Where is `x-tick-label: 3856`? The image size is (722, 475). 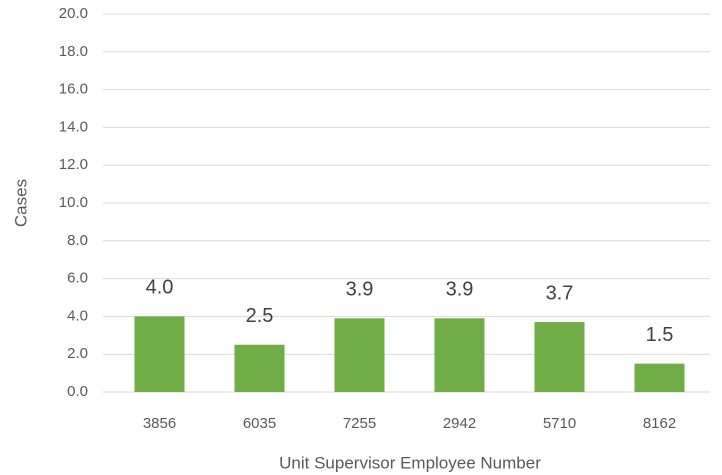 x-tick-label: 3856 is located at coordinates (159, 423).